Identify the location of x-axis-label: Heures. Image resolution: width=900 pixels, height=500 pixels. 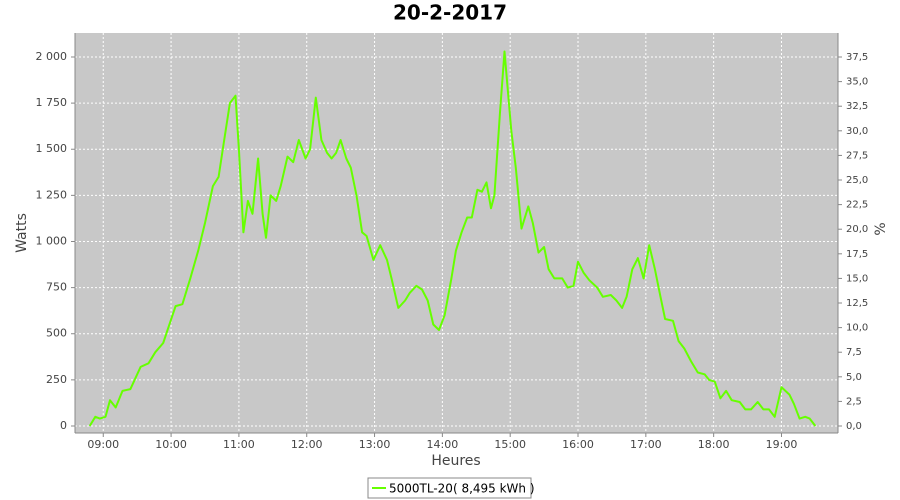
(455, 461).